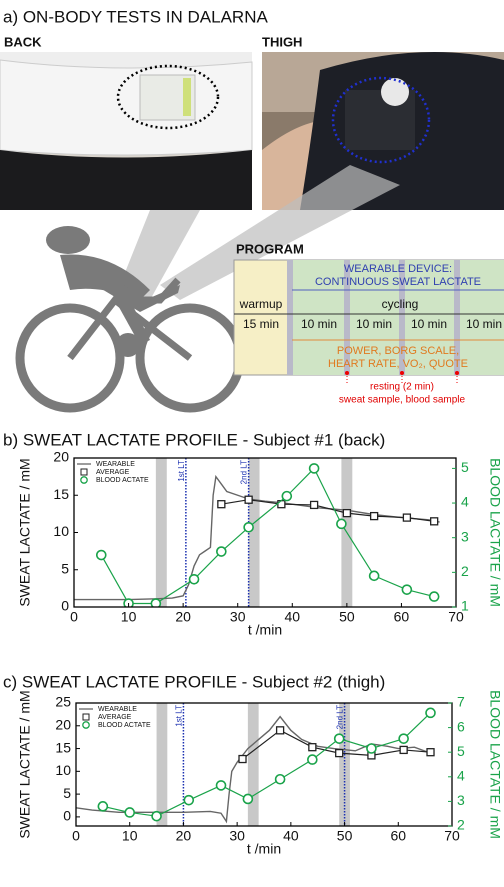  Describe the element at coordinates (398, 282) in the screenshot. I see `device-label: CONTINUOUS SWEAT LACTATE` at that location.